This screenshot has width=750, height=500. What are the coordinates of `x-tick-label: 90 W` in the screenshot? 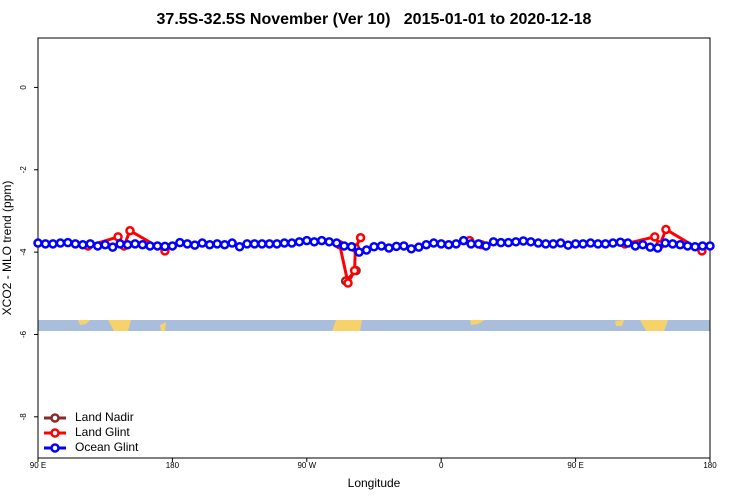 It's located at (306, 465).